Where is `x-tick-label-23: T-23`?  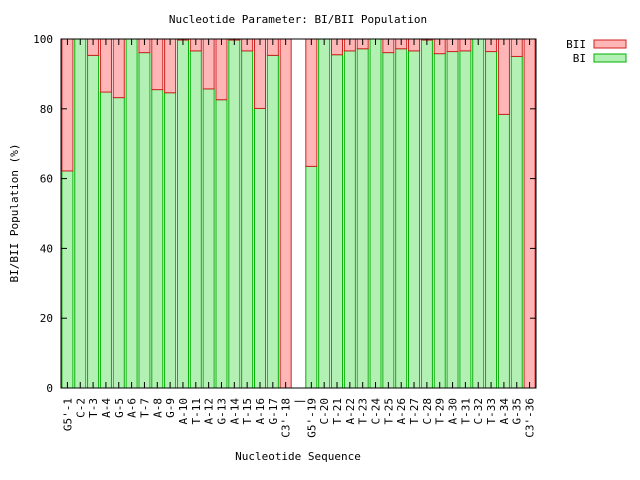
x-tick-label-23: T-23 is located at coordinates (363, 411).